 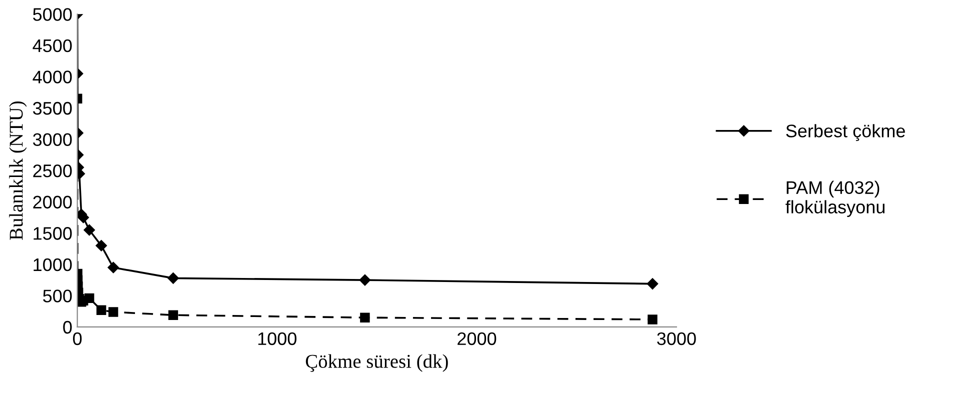 What do you see at coordinates (52, 202) in the screenshot?
I see `y-tick-label: 2000` at bounding box center [52, 202].